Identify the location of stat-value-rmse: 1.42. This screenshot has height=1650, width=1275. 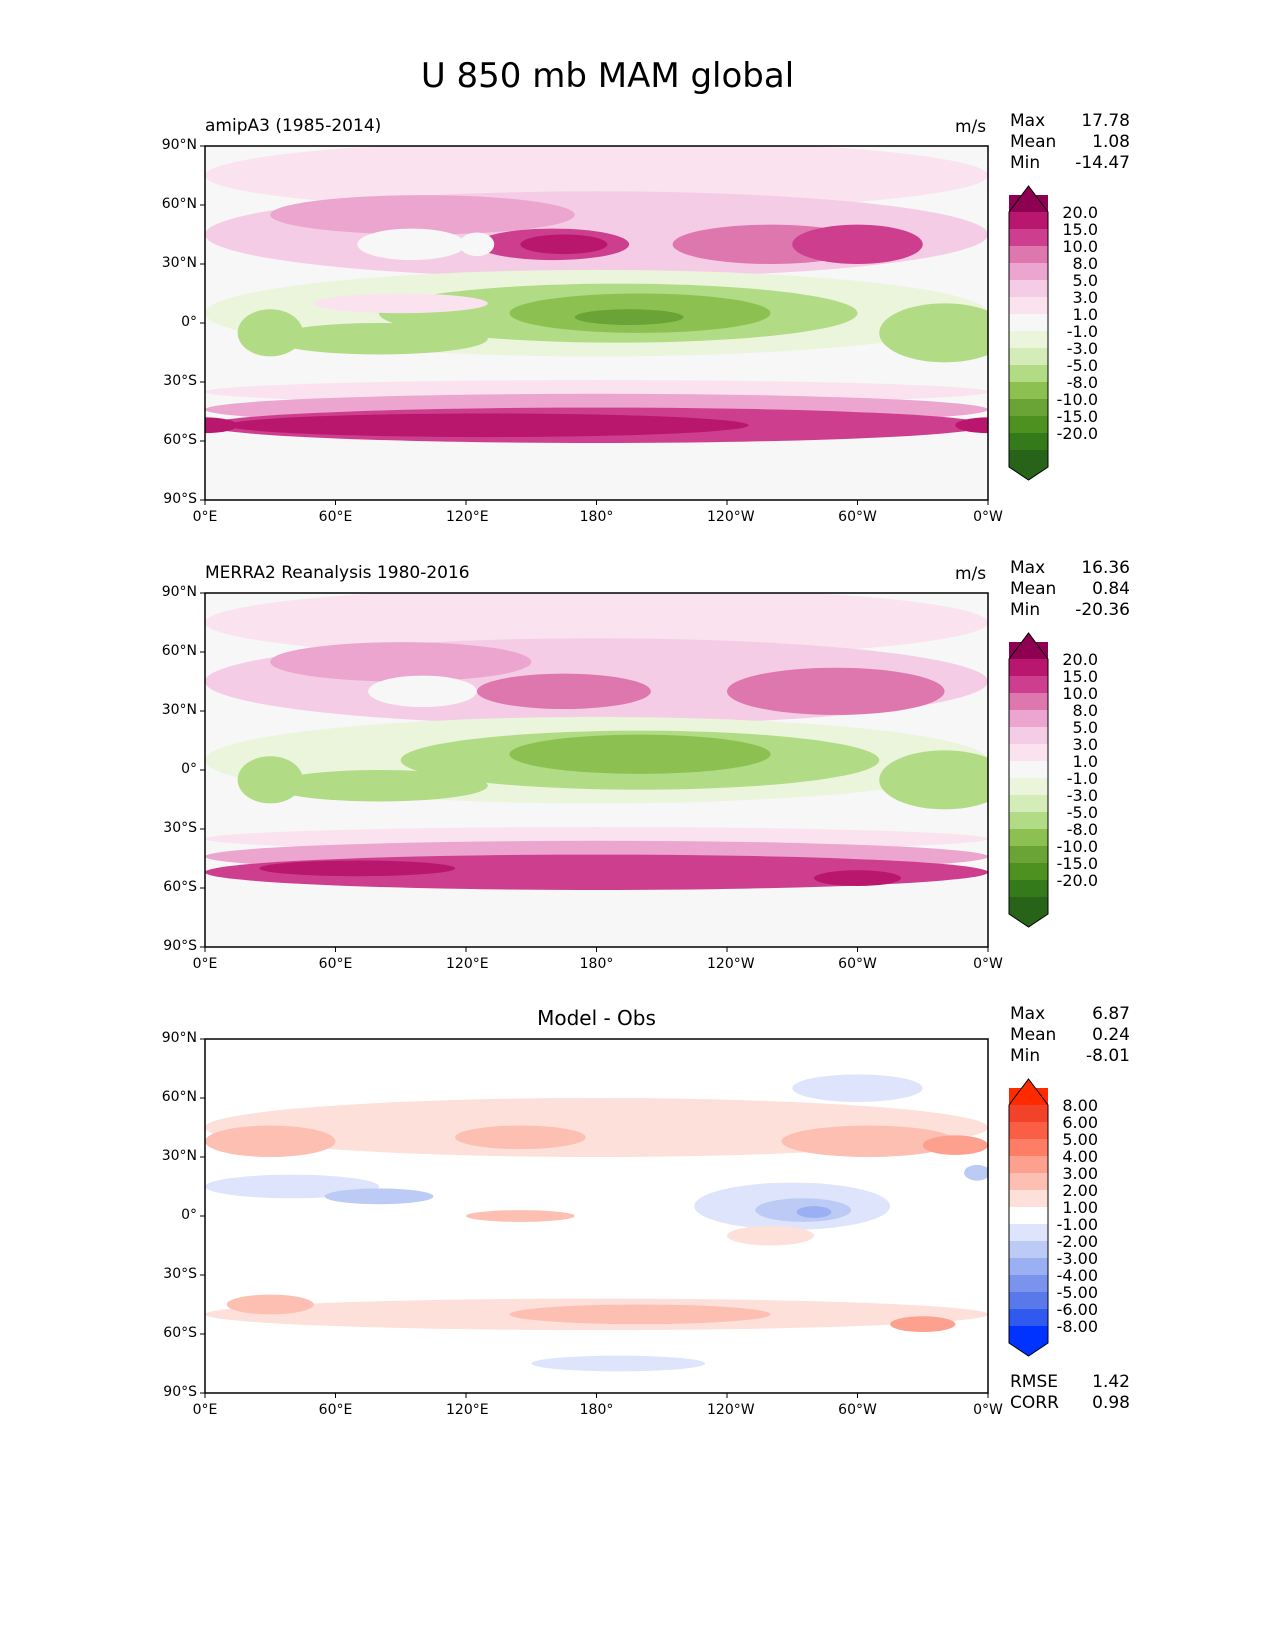
(1111, 1382).